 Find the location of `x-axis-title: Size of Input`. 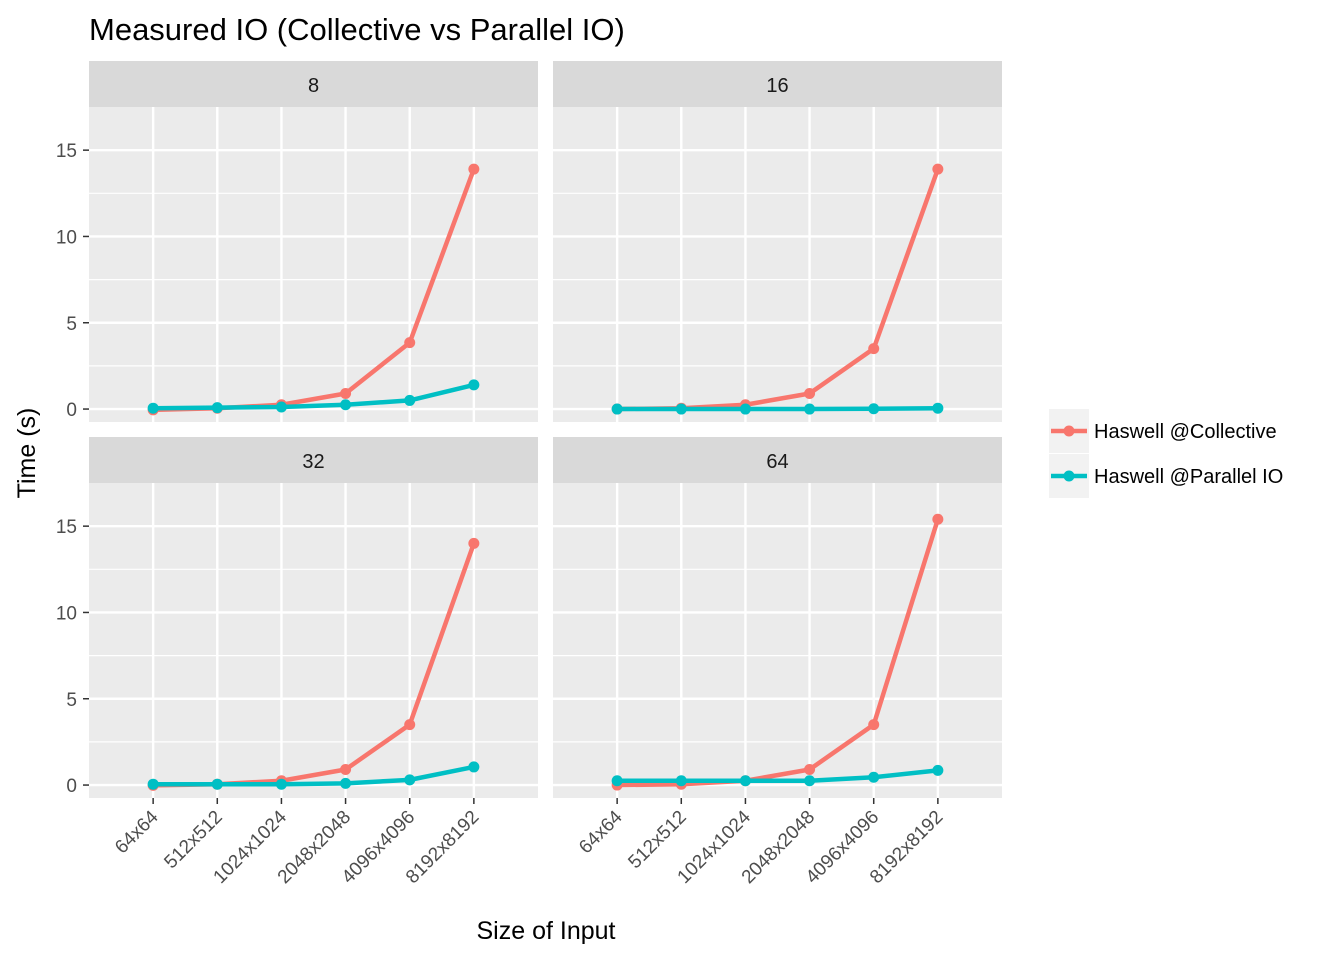

x-axis-title: Size of Input is located at coordinates (546, 931).